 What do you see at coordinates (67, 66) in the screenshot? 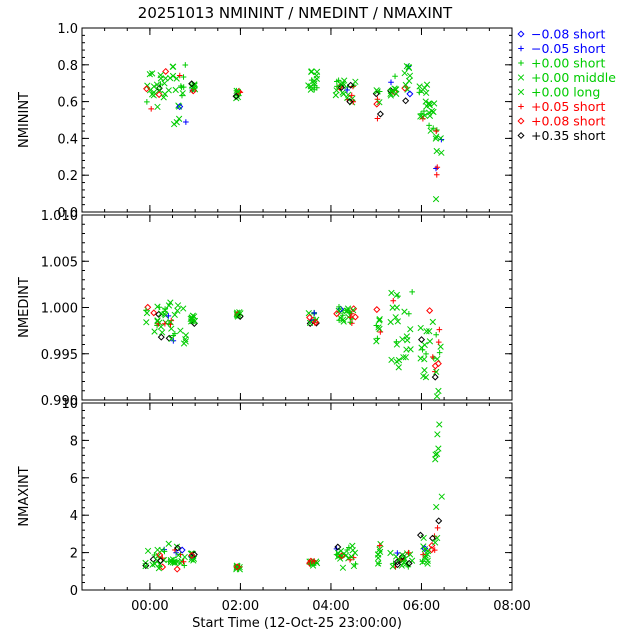
I see `y-tick-label: 0.8` at bounding box center [67, 66].